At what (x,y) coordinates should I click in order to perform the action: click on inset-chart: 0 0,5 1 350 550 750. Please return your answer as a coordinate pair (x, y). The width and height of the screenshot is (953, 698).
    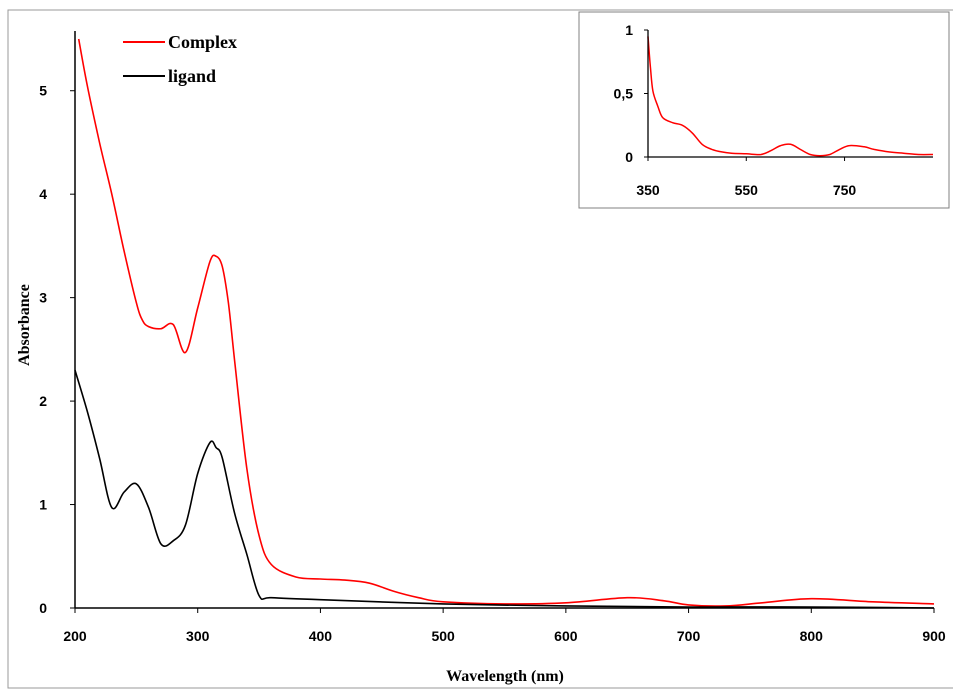
    Looking at the image, I should click on (764, 110).